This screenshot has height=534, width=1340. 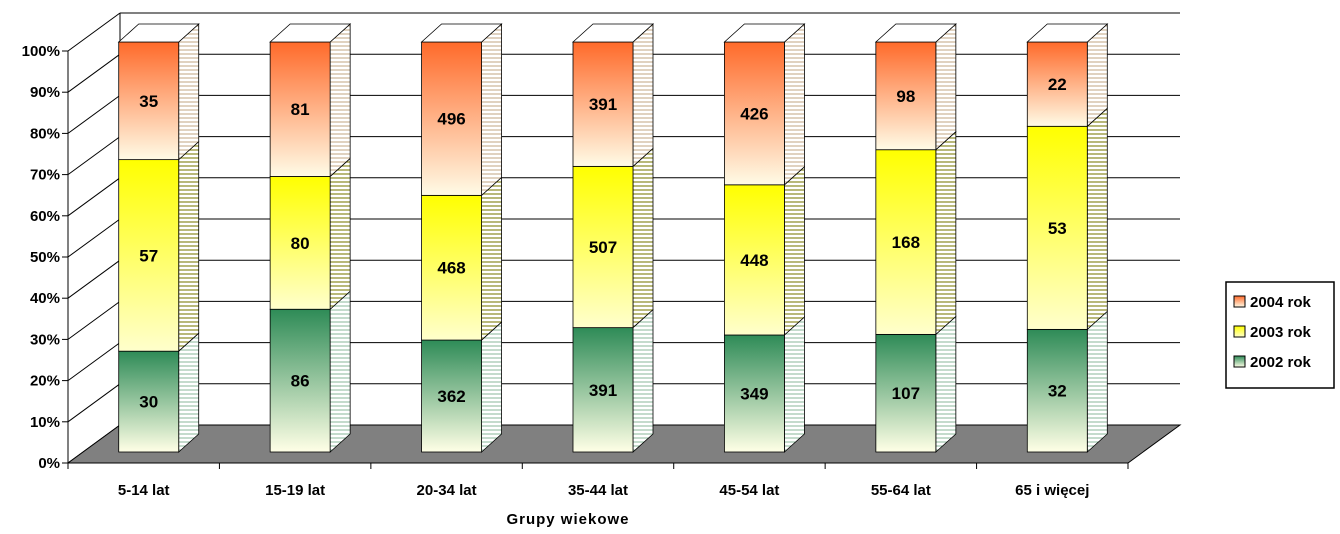 I want to click on y-tick-label: 70%, so click(x=45, y=175).